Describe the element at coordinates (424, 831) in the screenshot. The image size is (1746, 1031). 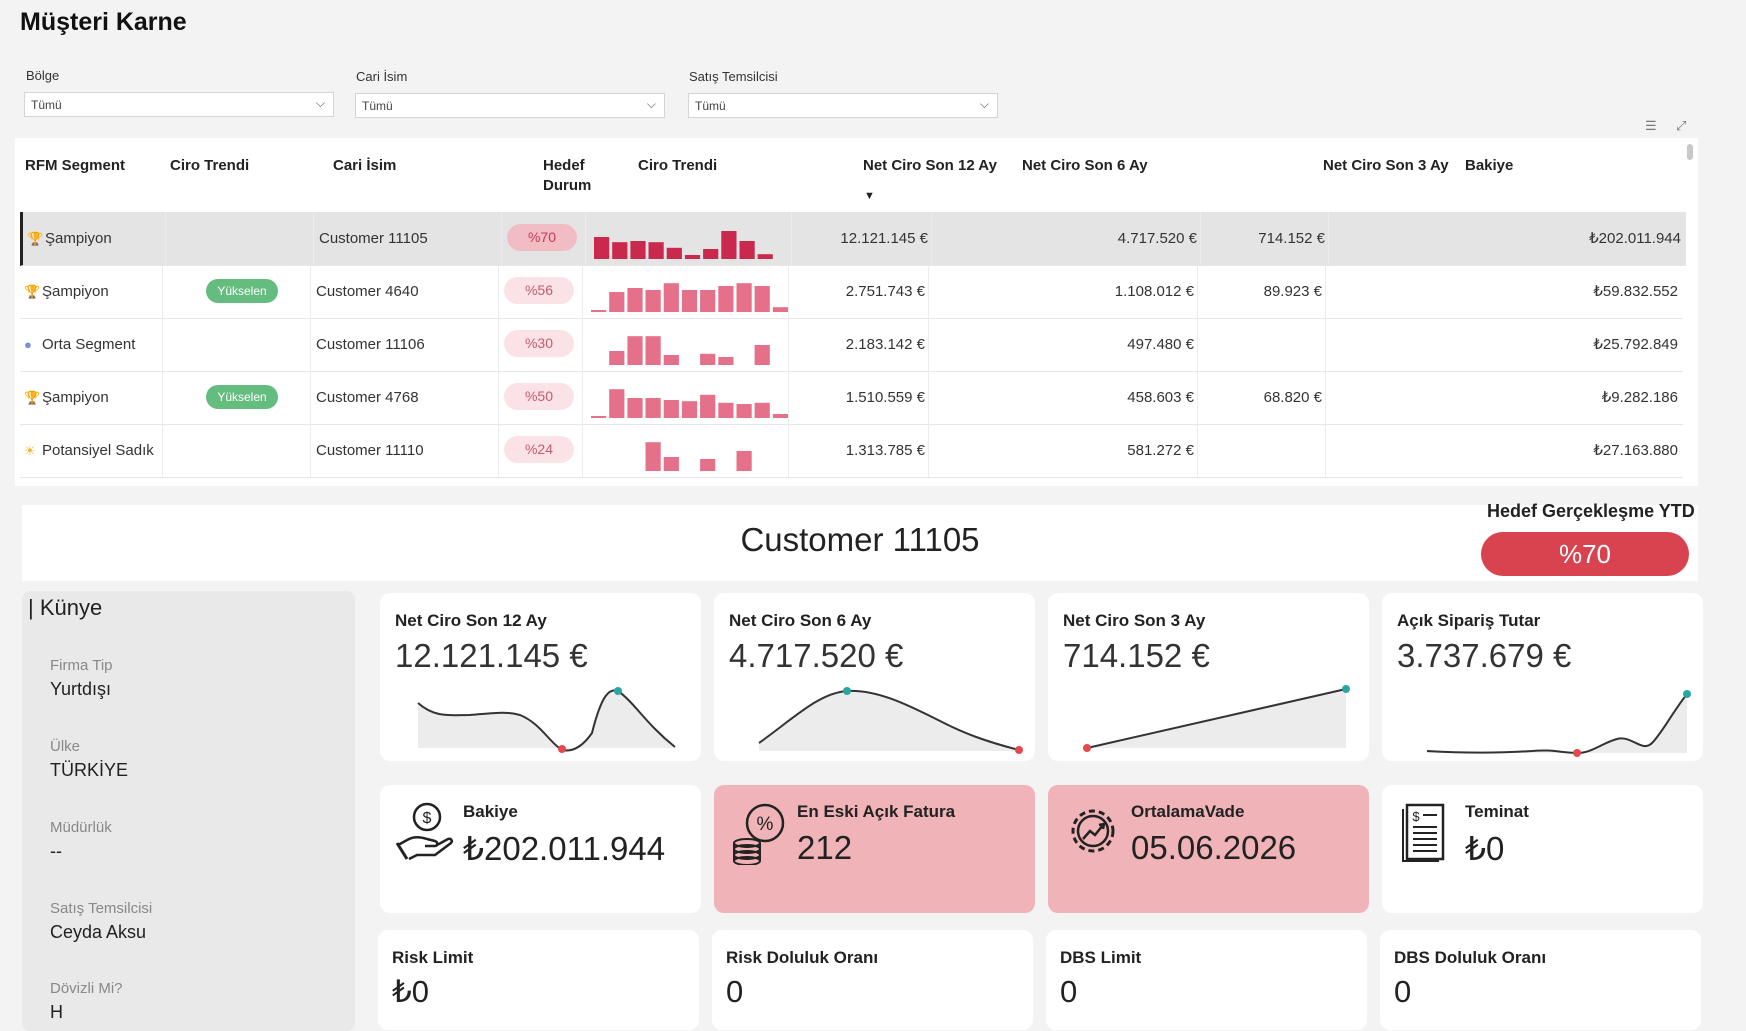
I see `money-hand-icon: $` at that location.